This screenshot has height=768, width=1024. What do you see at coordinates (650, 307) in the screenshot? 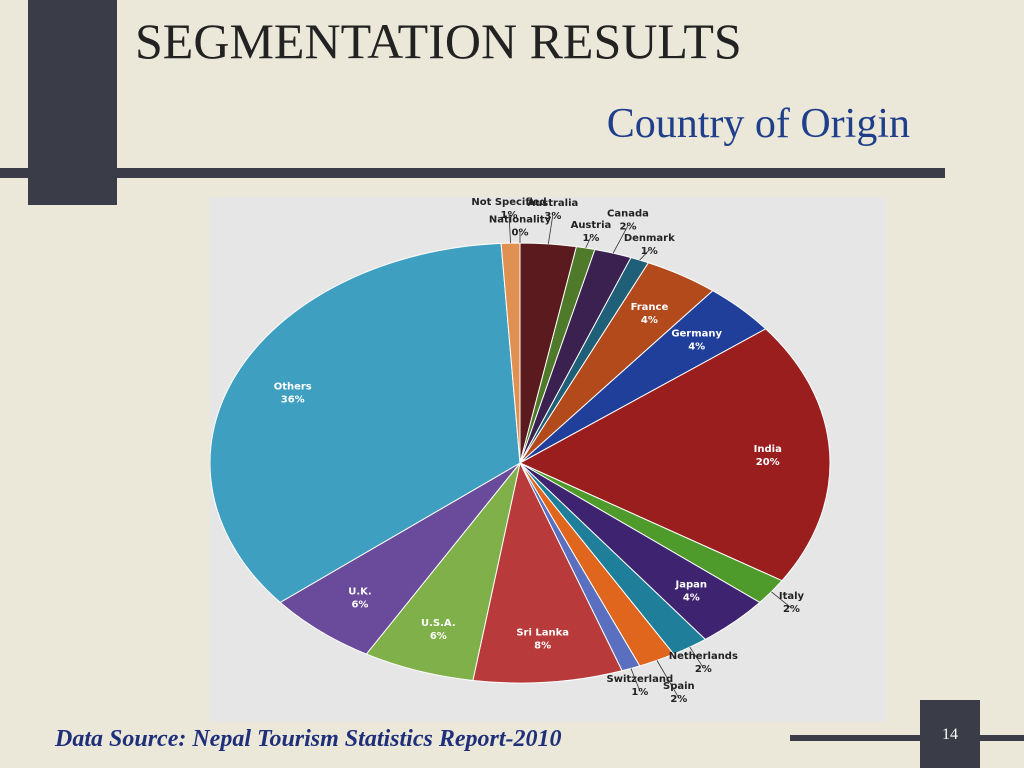
I see `slice-label: France` at bounding box center [650, 307].